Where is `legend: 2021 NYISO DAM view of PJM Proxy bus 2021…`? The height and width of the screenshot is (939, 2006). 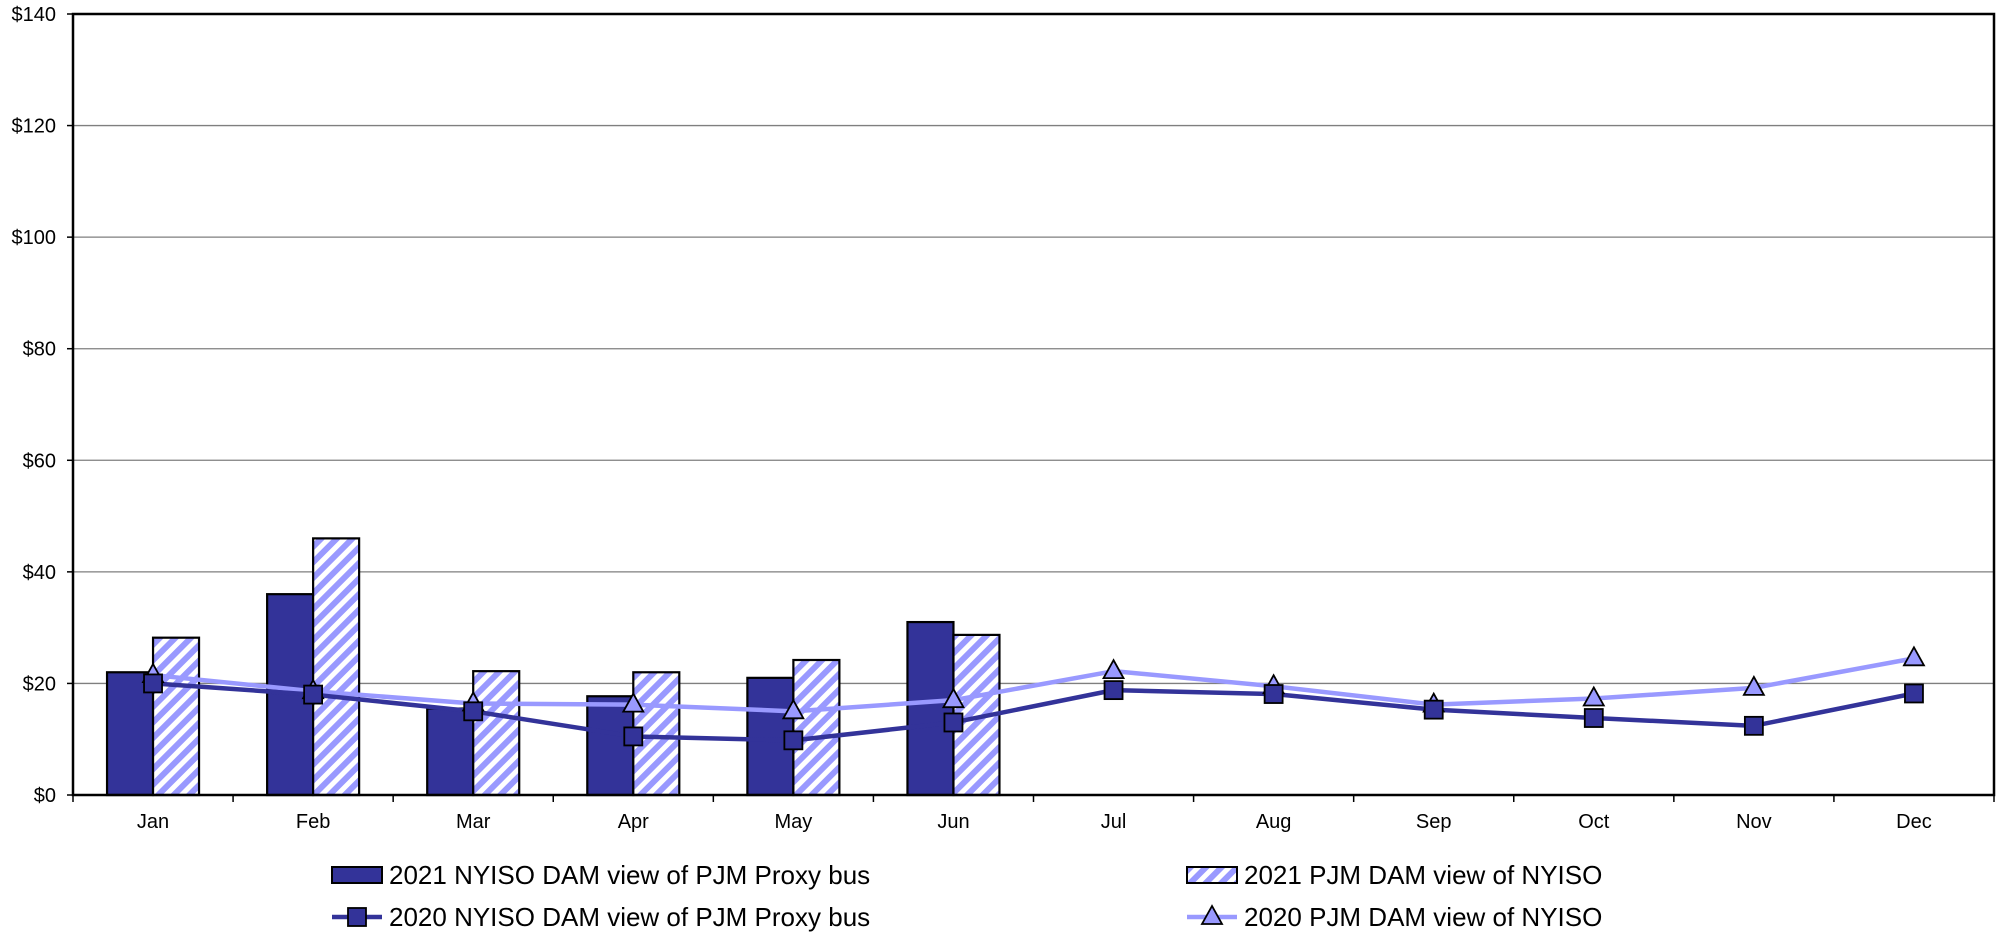
legend: 2021 NYISO DAM view of PJM Proxy bus 2021… is located at coordinates (966, 896).